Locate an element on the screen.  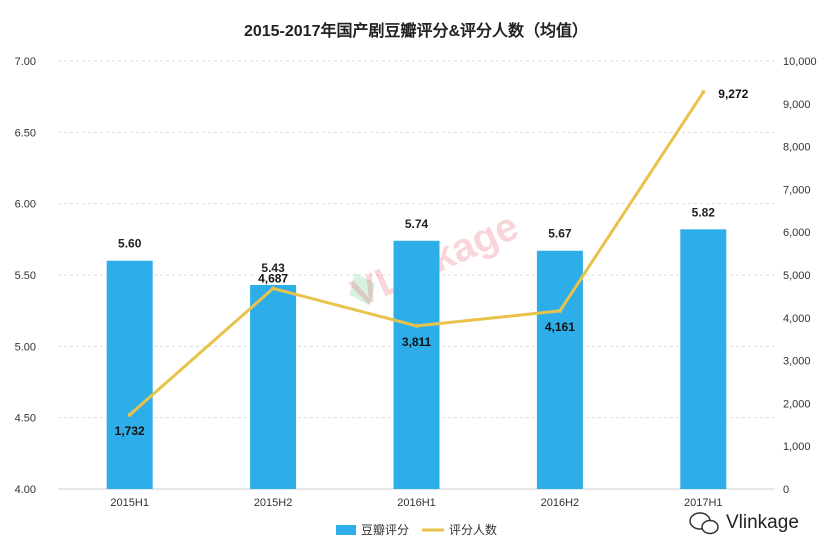
line-data-label: 1,732 is located at coordinates (130, 431).